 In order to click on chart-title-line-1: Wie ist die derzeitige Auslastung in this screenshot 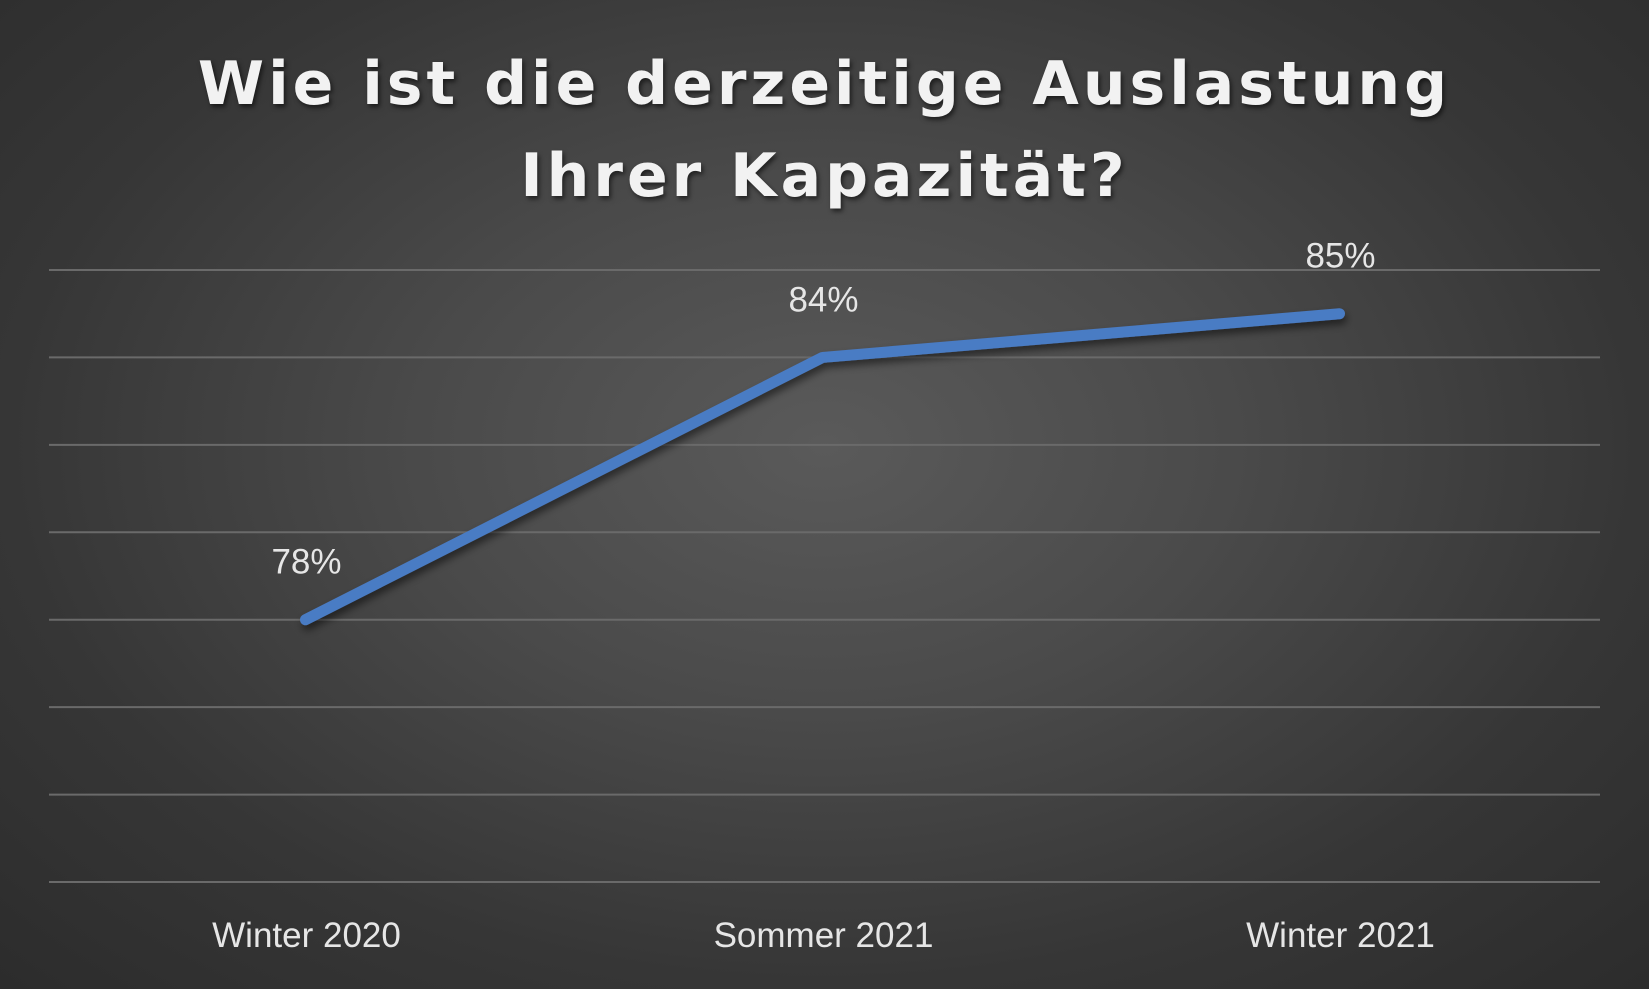, I will do `click(824, 84)`.